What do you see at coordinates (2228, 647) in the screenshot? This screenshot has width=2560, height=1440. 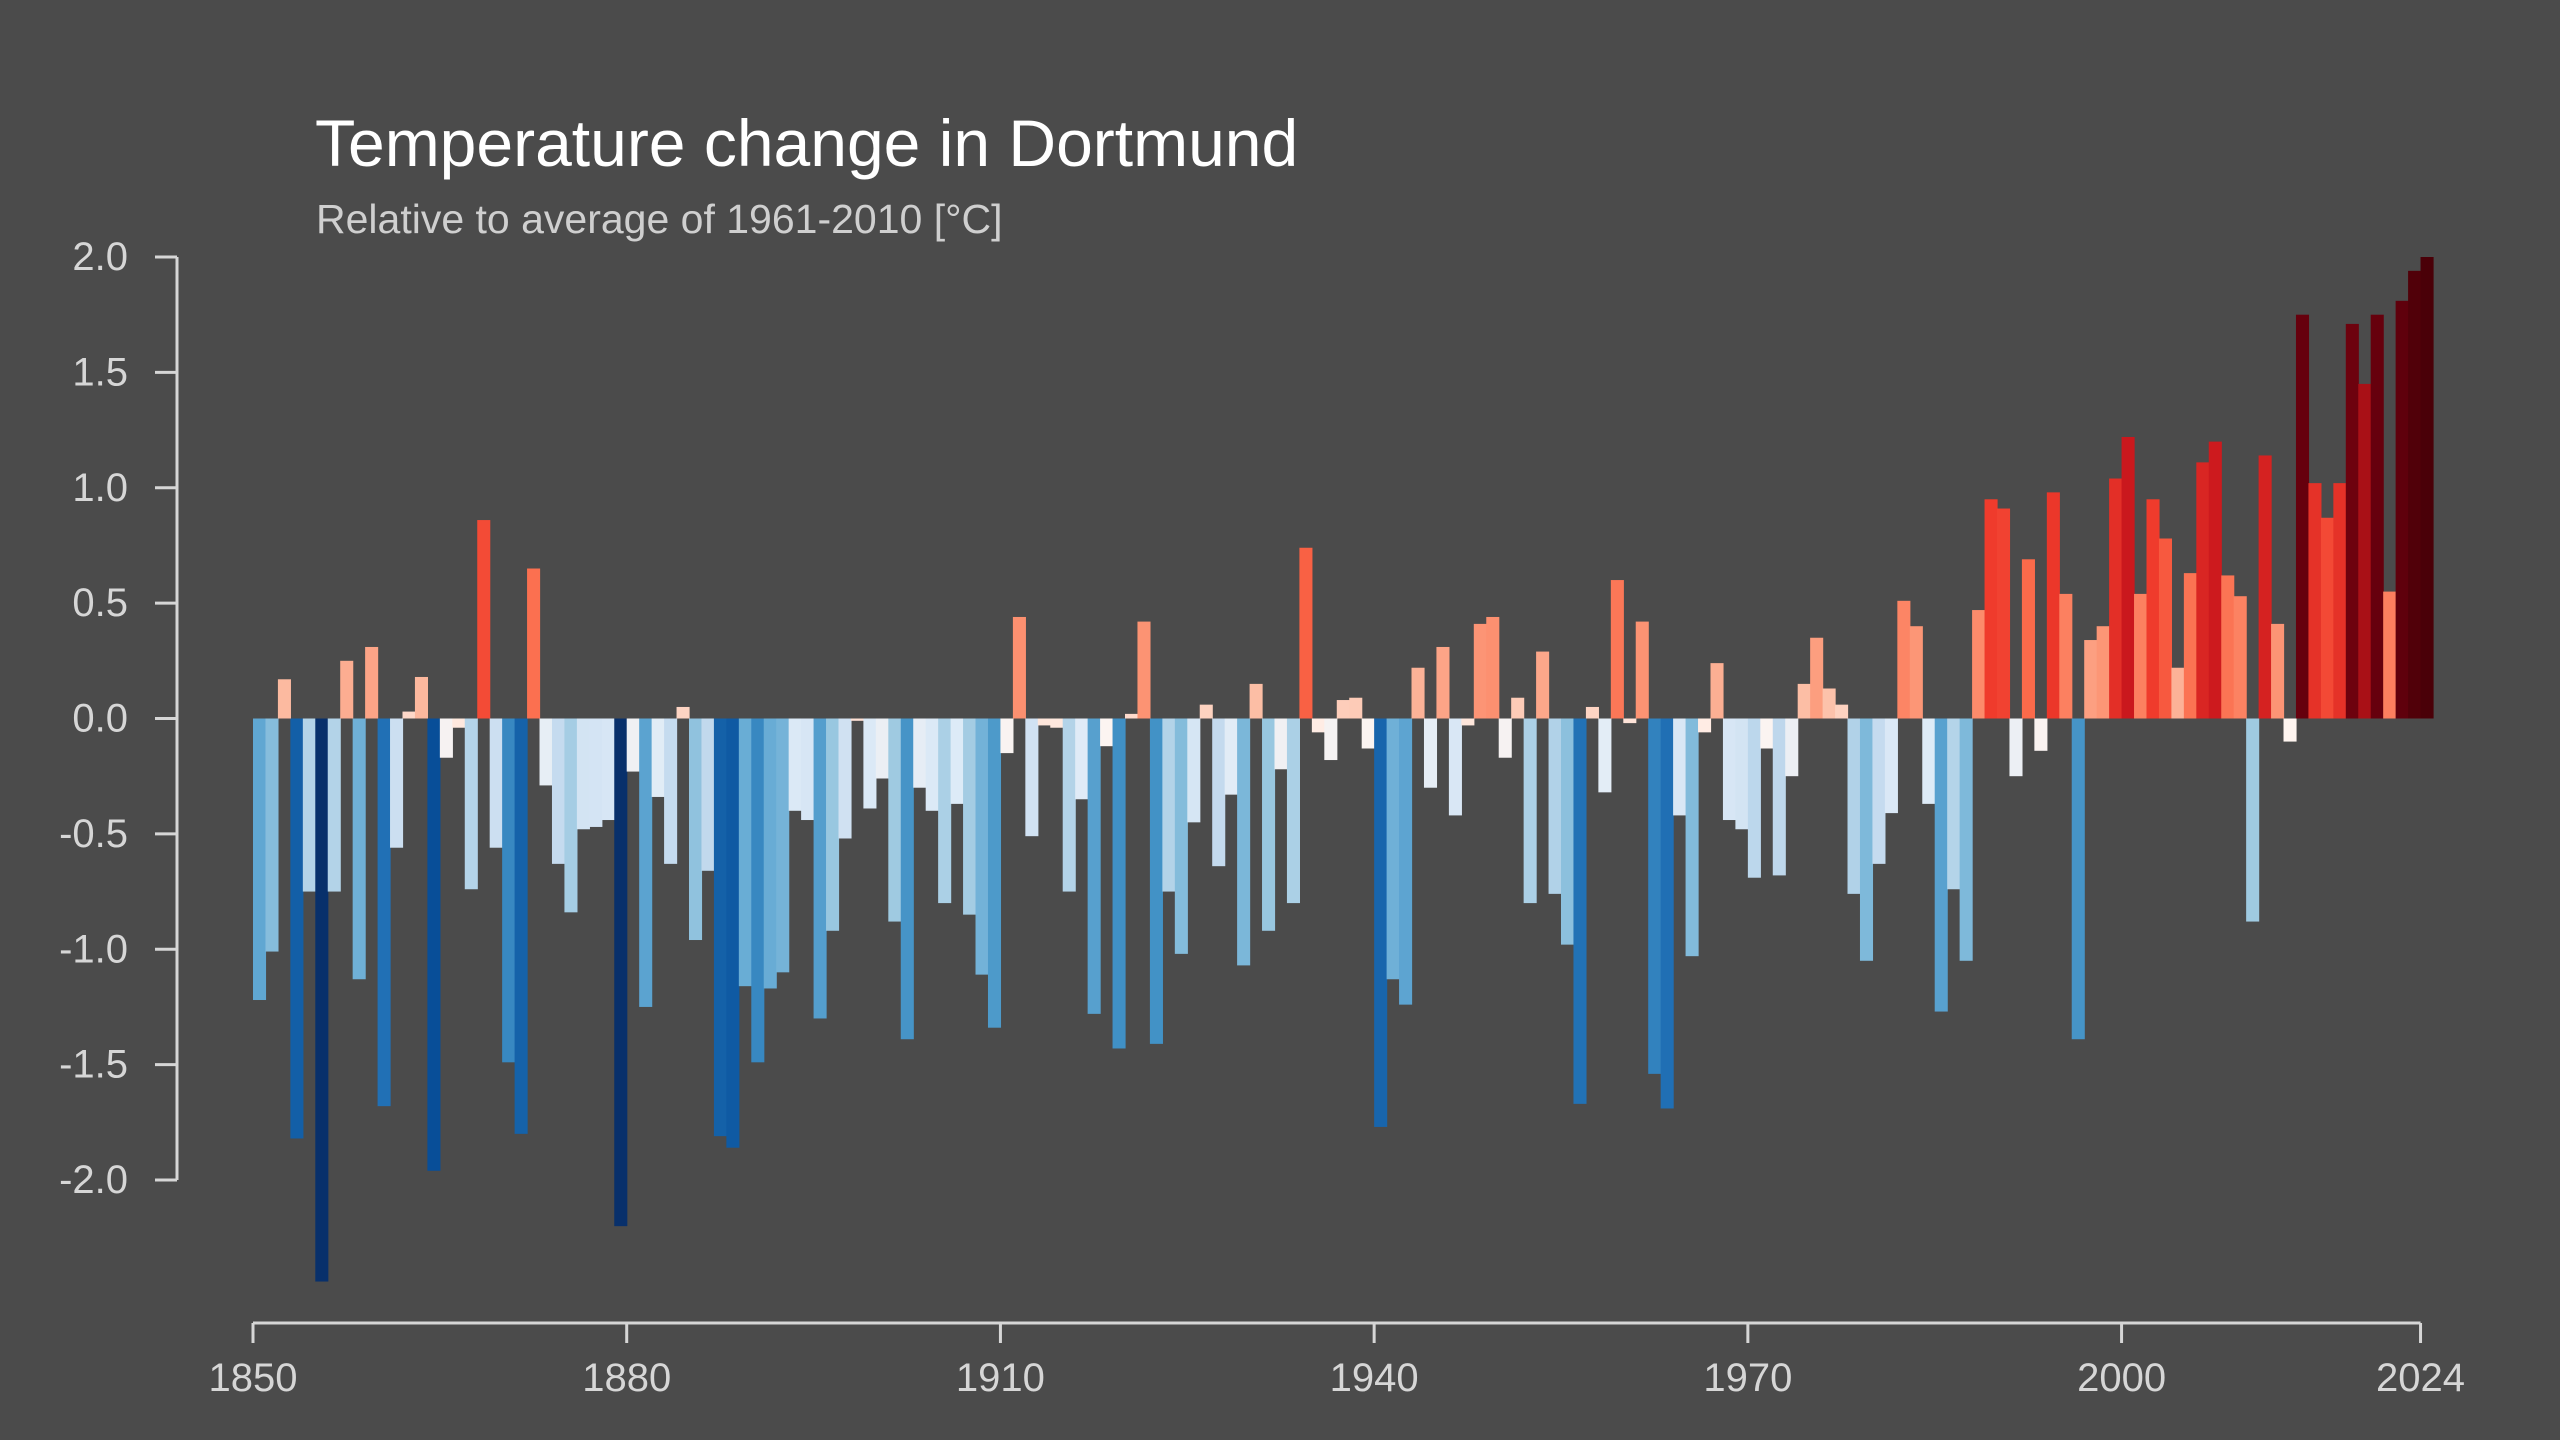 I see `bar-2008` at bounding box center [2228, 647].